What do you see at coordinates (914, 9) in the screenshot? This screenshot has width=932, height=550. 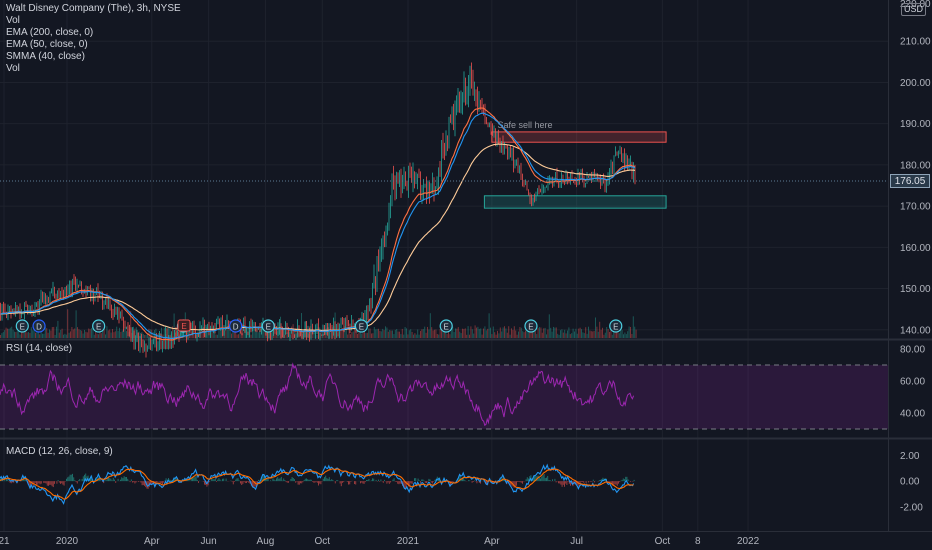 I see `currency-badge: USD` at bounding box center [914, 9].